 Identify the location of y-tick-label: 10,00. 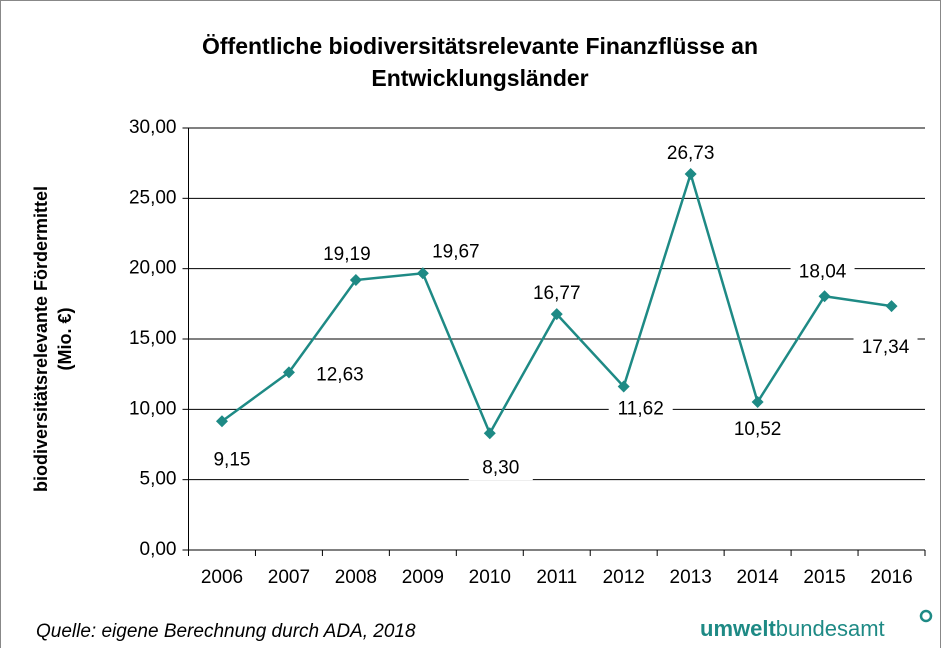
(153, 408).